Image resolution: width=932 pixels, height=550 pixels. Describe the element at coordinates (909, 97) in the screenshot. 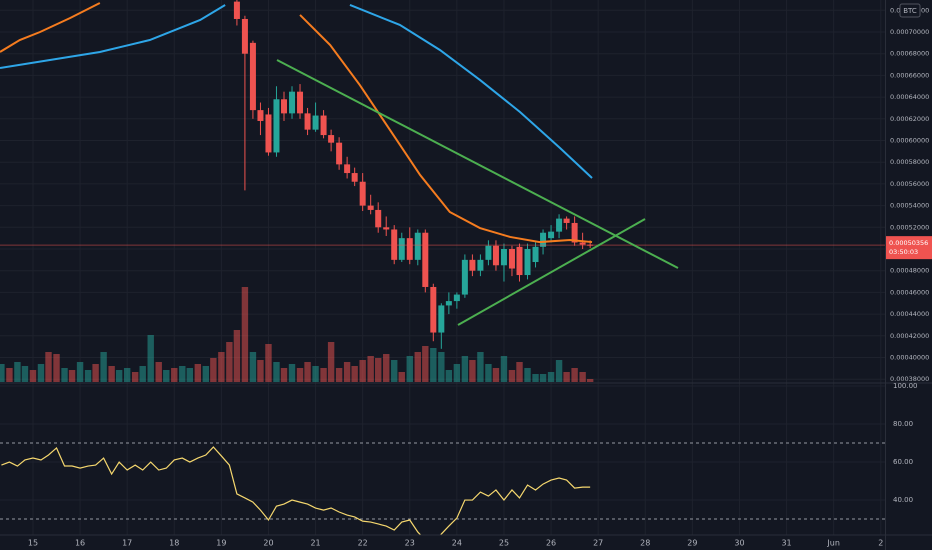

I see `y-tick-label: 0.00064000` at that location.